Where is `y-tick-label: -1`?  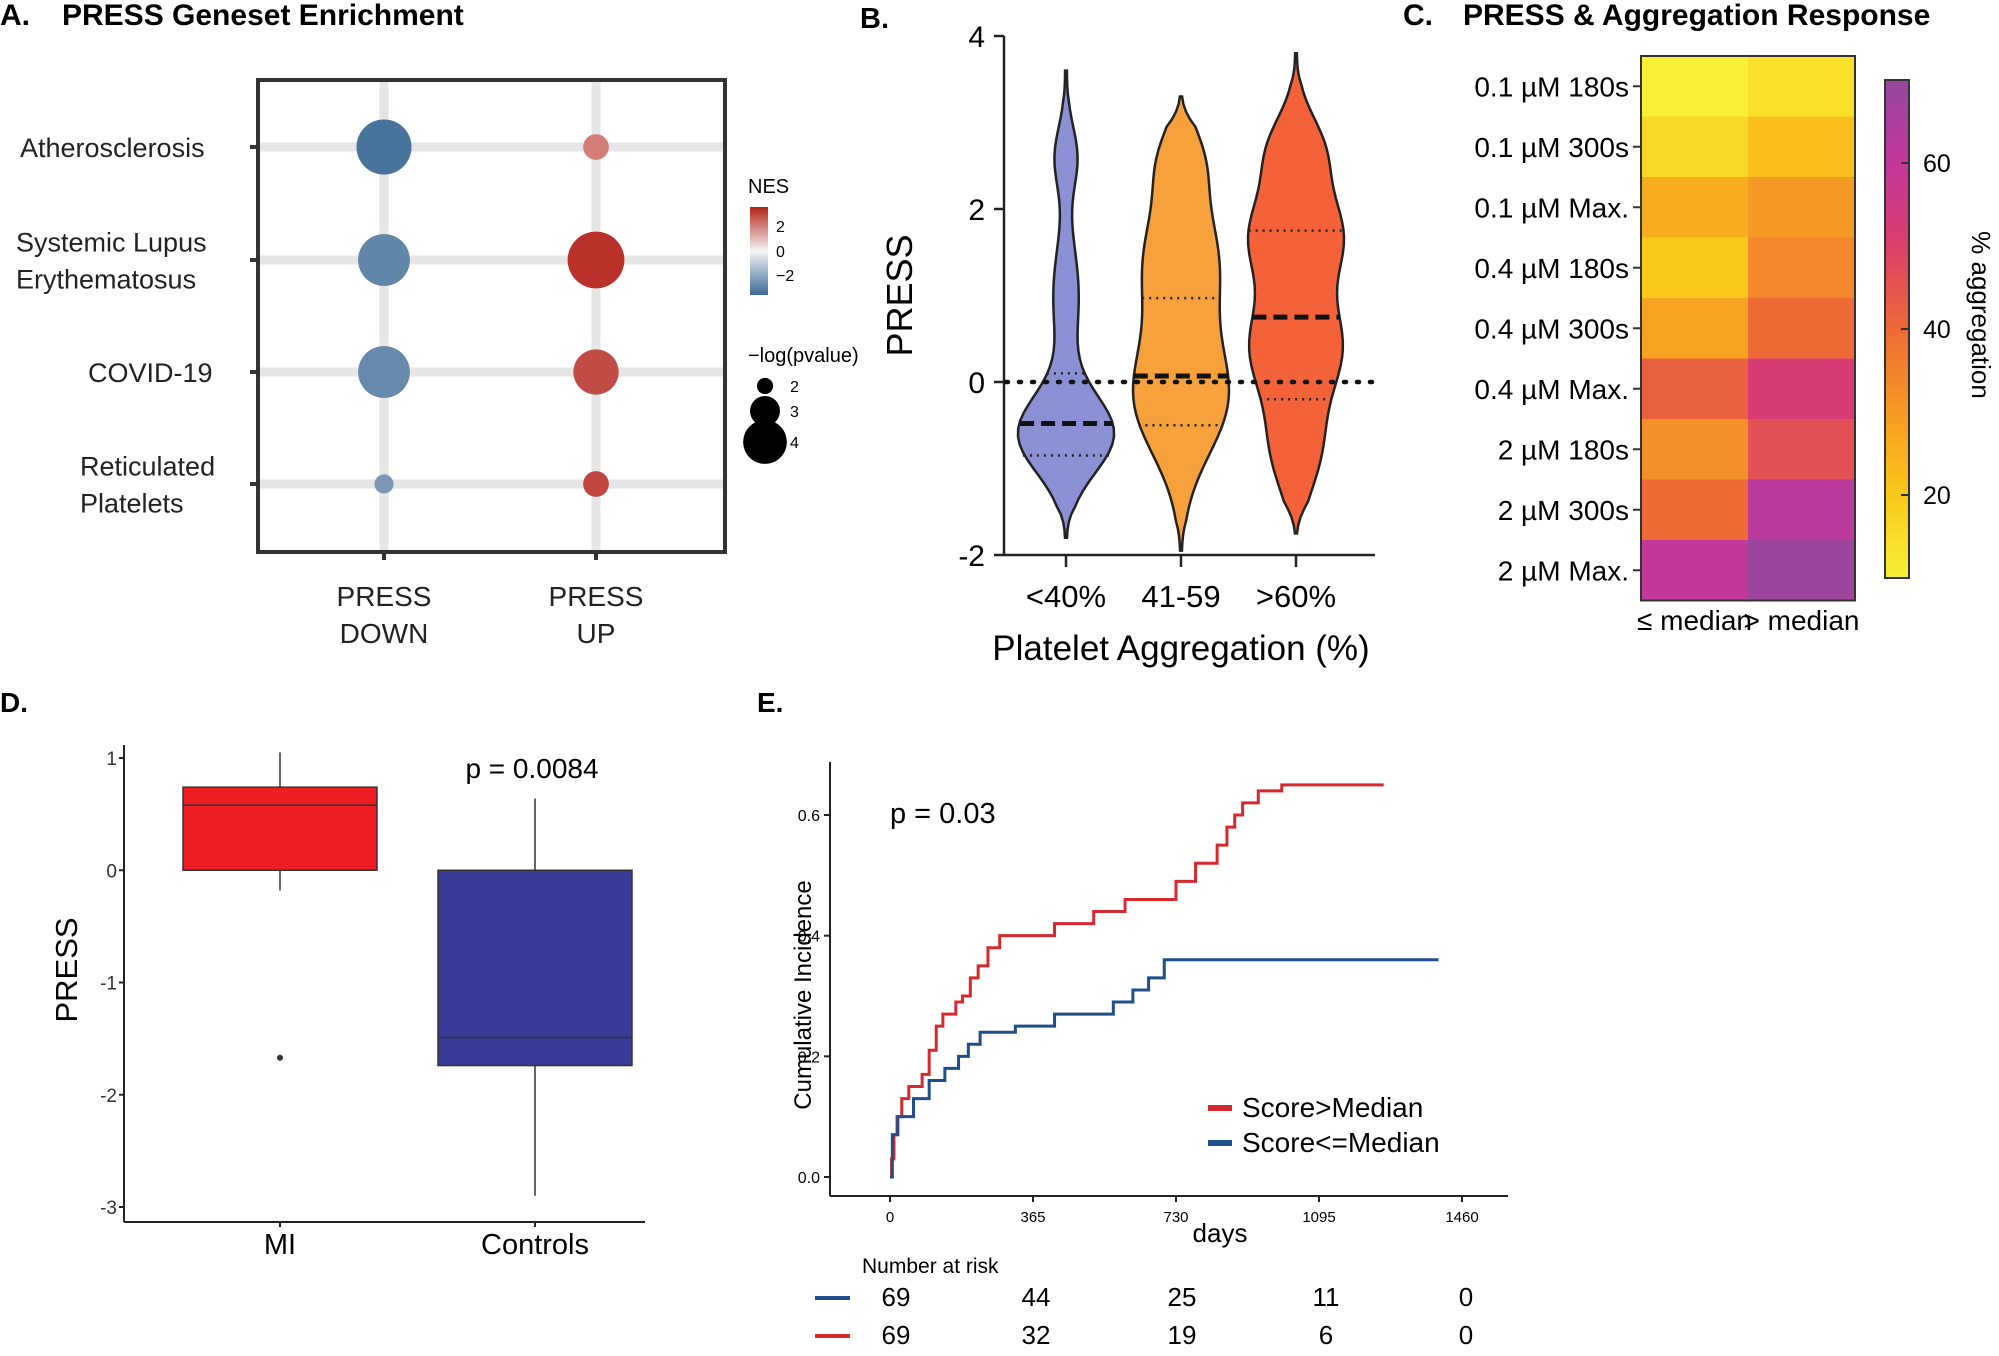
y-tick-label: -1 is located at coordinates (108, 984).